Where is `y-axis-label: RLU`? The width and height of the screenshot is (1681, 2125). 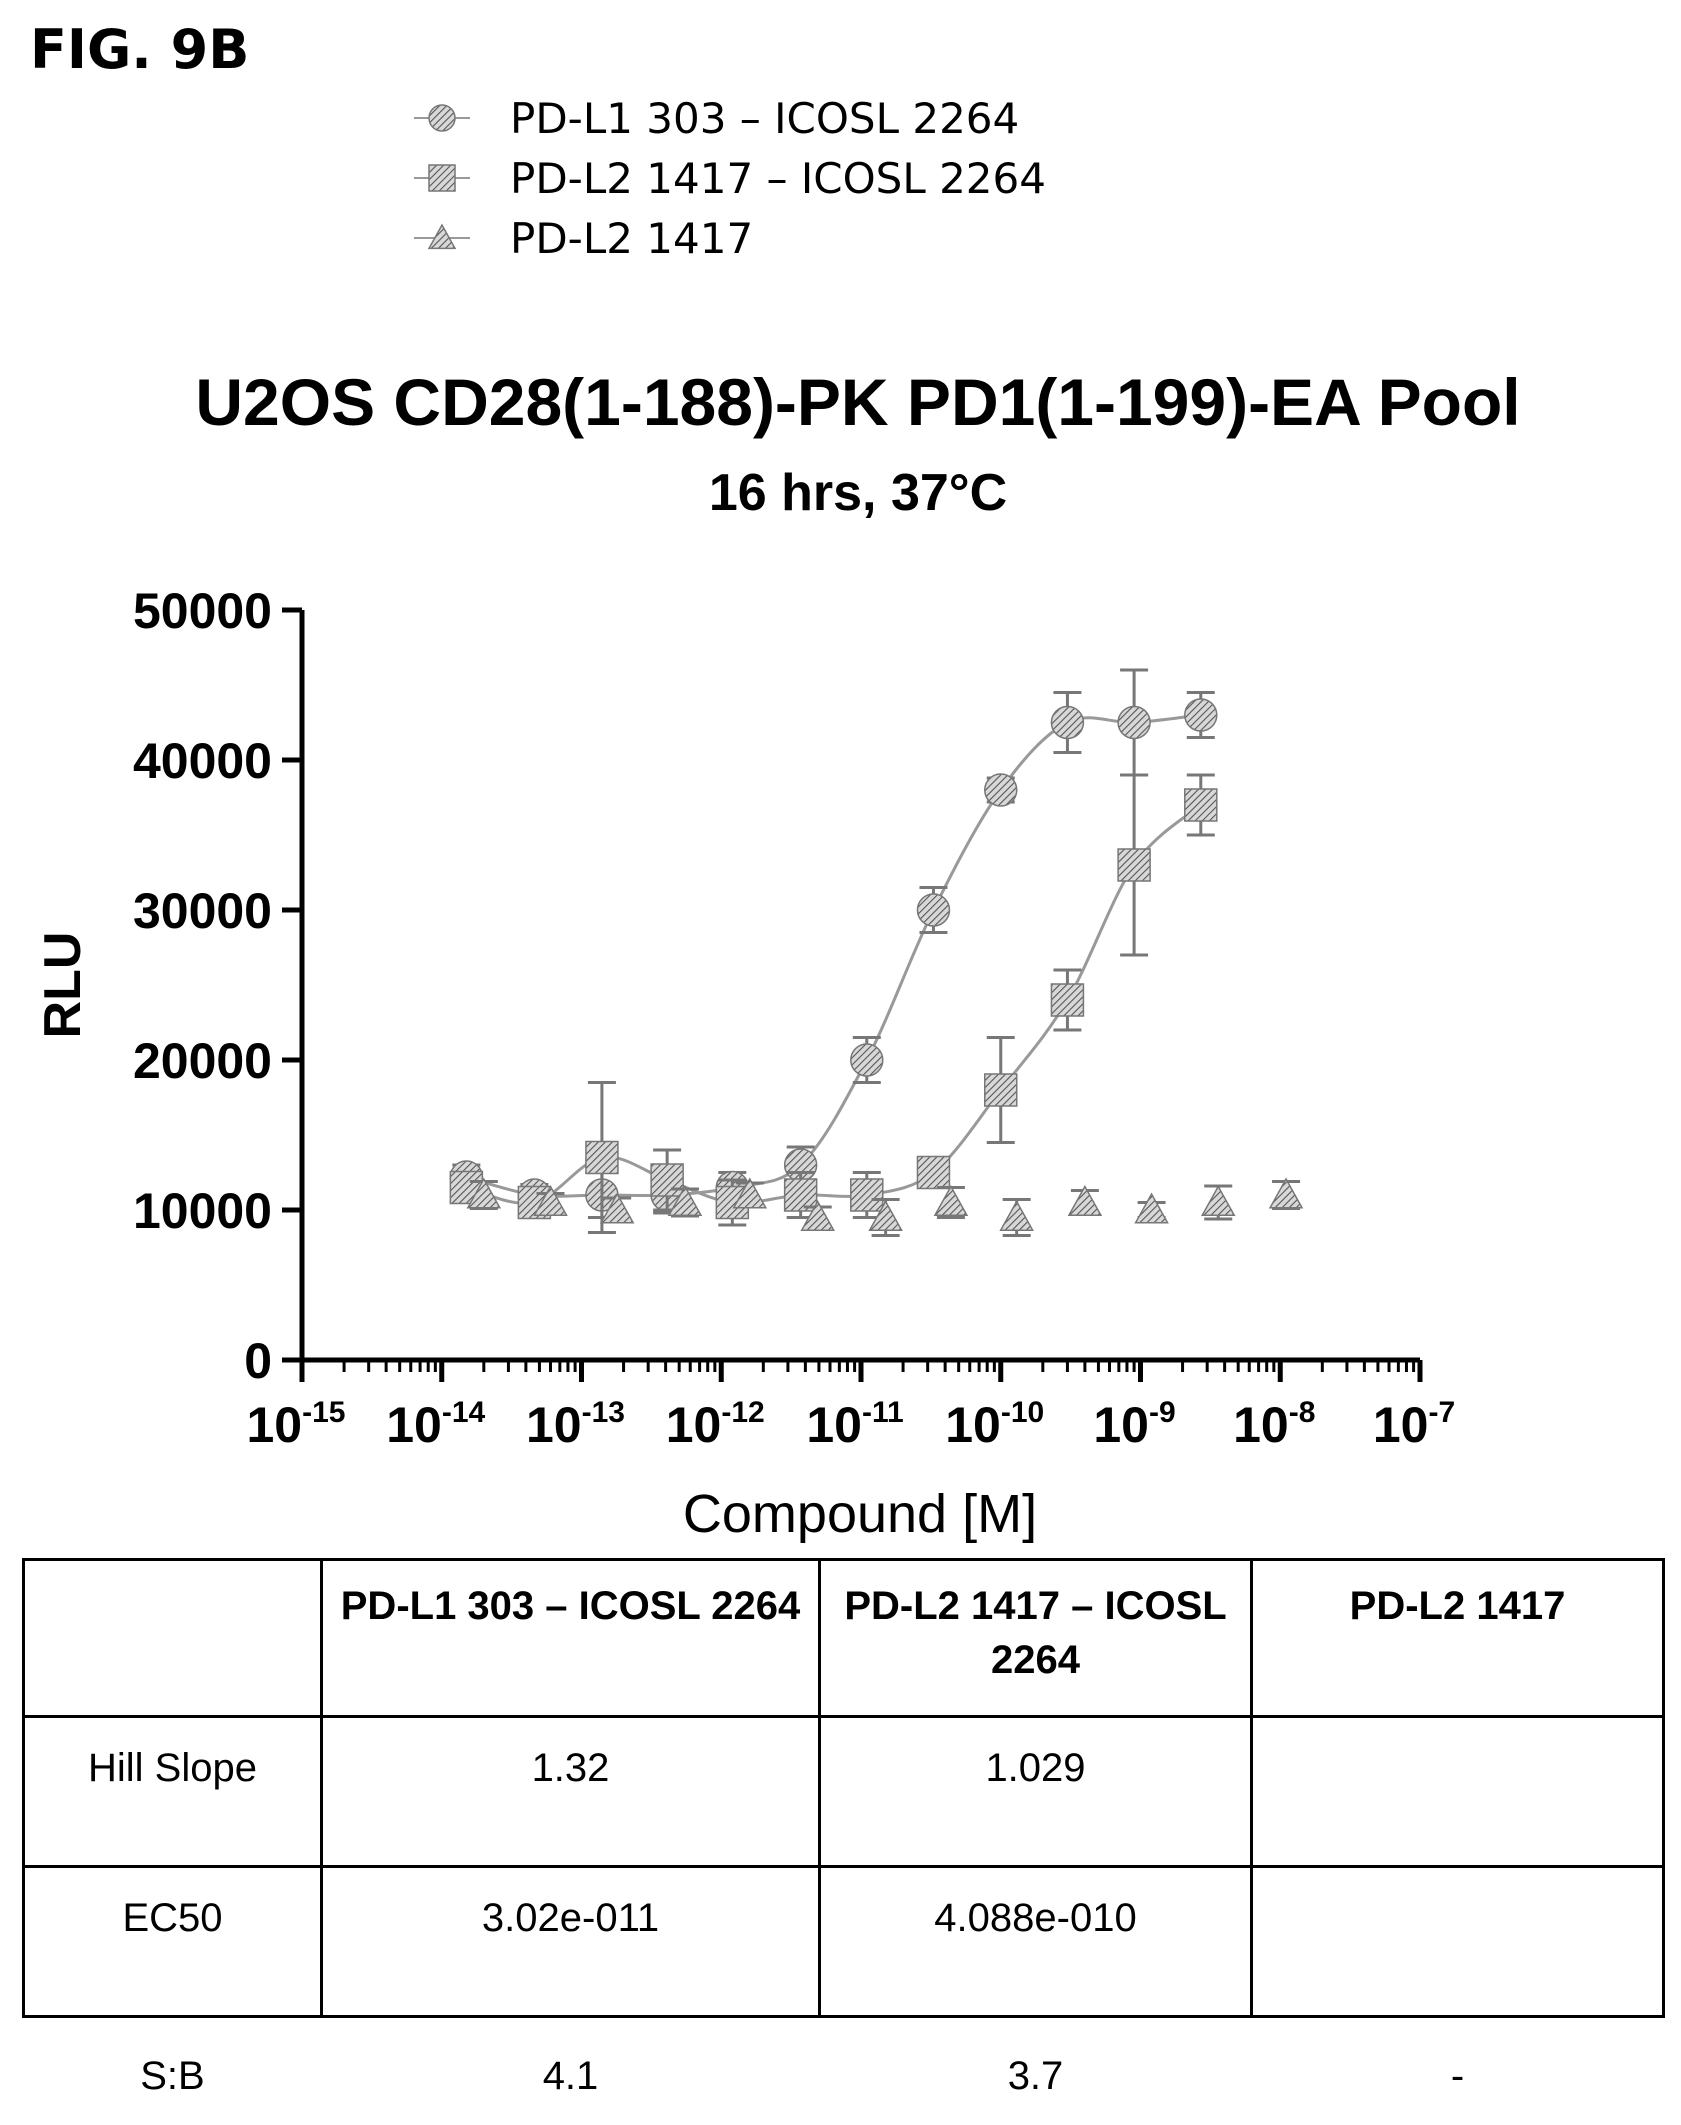
y-axis-label: RLU is located at coordinates (63, 985).